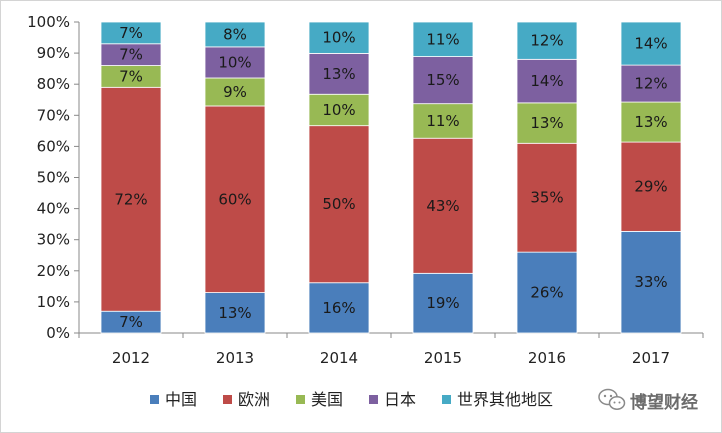 This screenshot has width=722, height=433. Describe the element at coordinates (131, 358) in the screenshot. I see `x-tick-label: 2012` at that location.